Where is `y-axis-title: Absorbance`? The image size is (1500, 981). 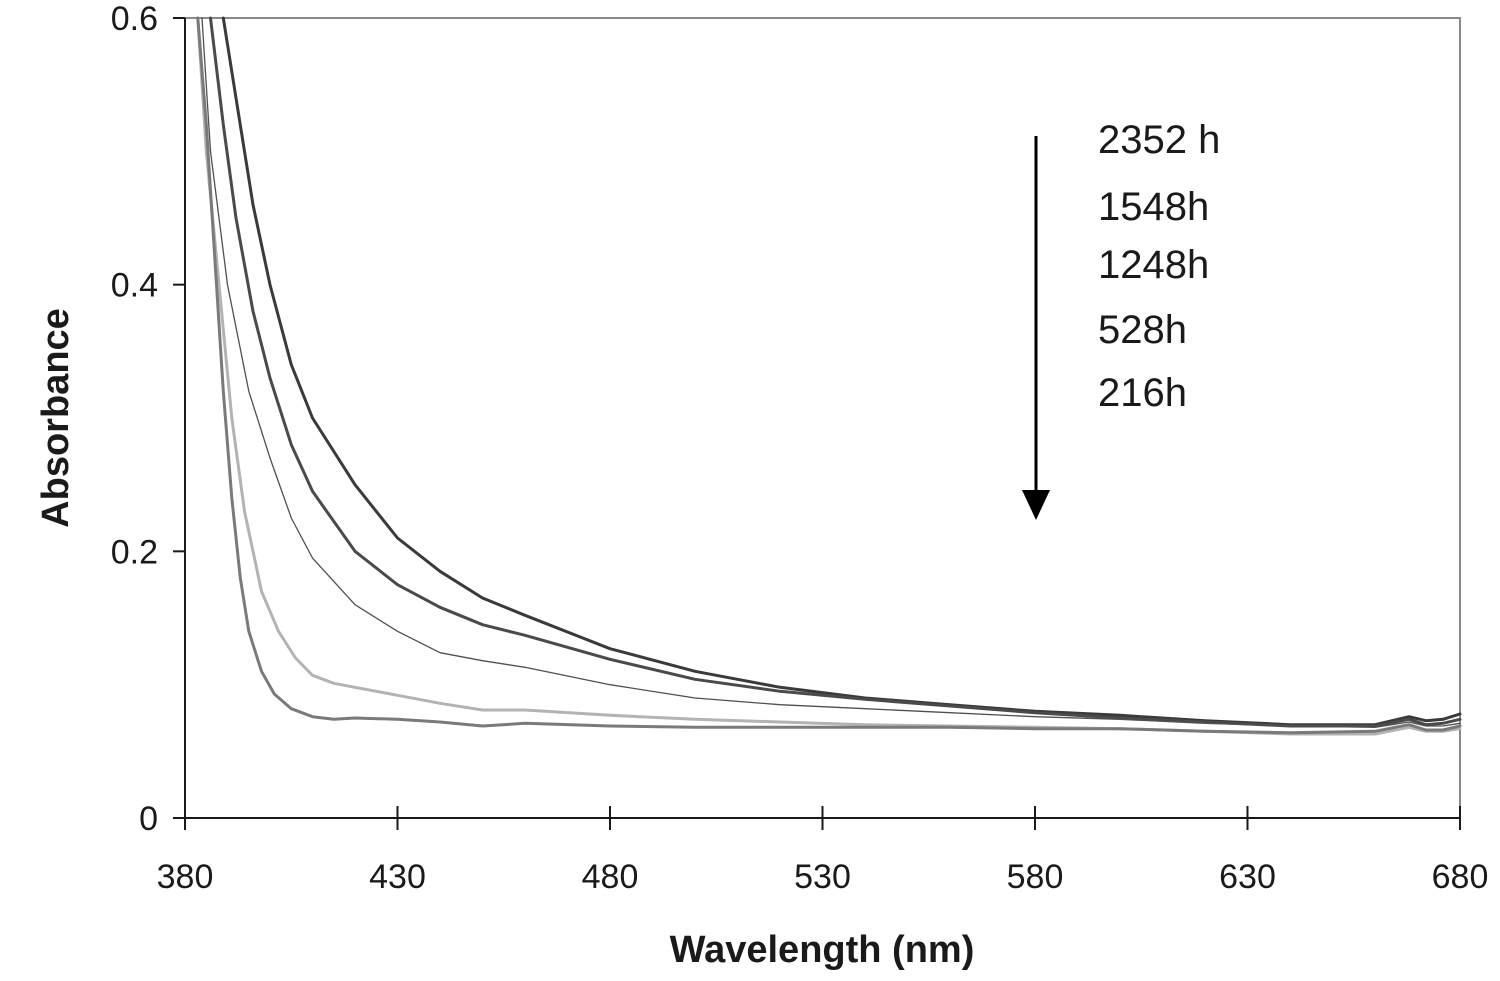 y-axis-title: Absorbance is located at coordinates (56, 418).